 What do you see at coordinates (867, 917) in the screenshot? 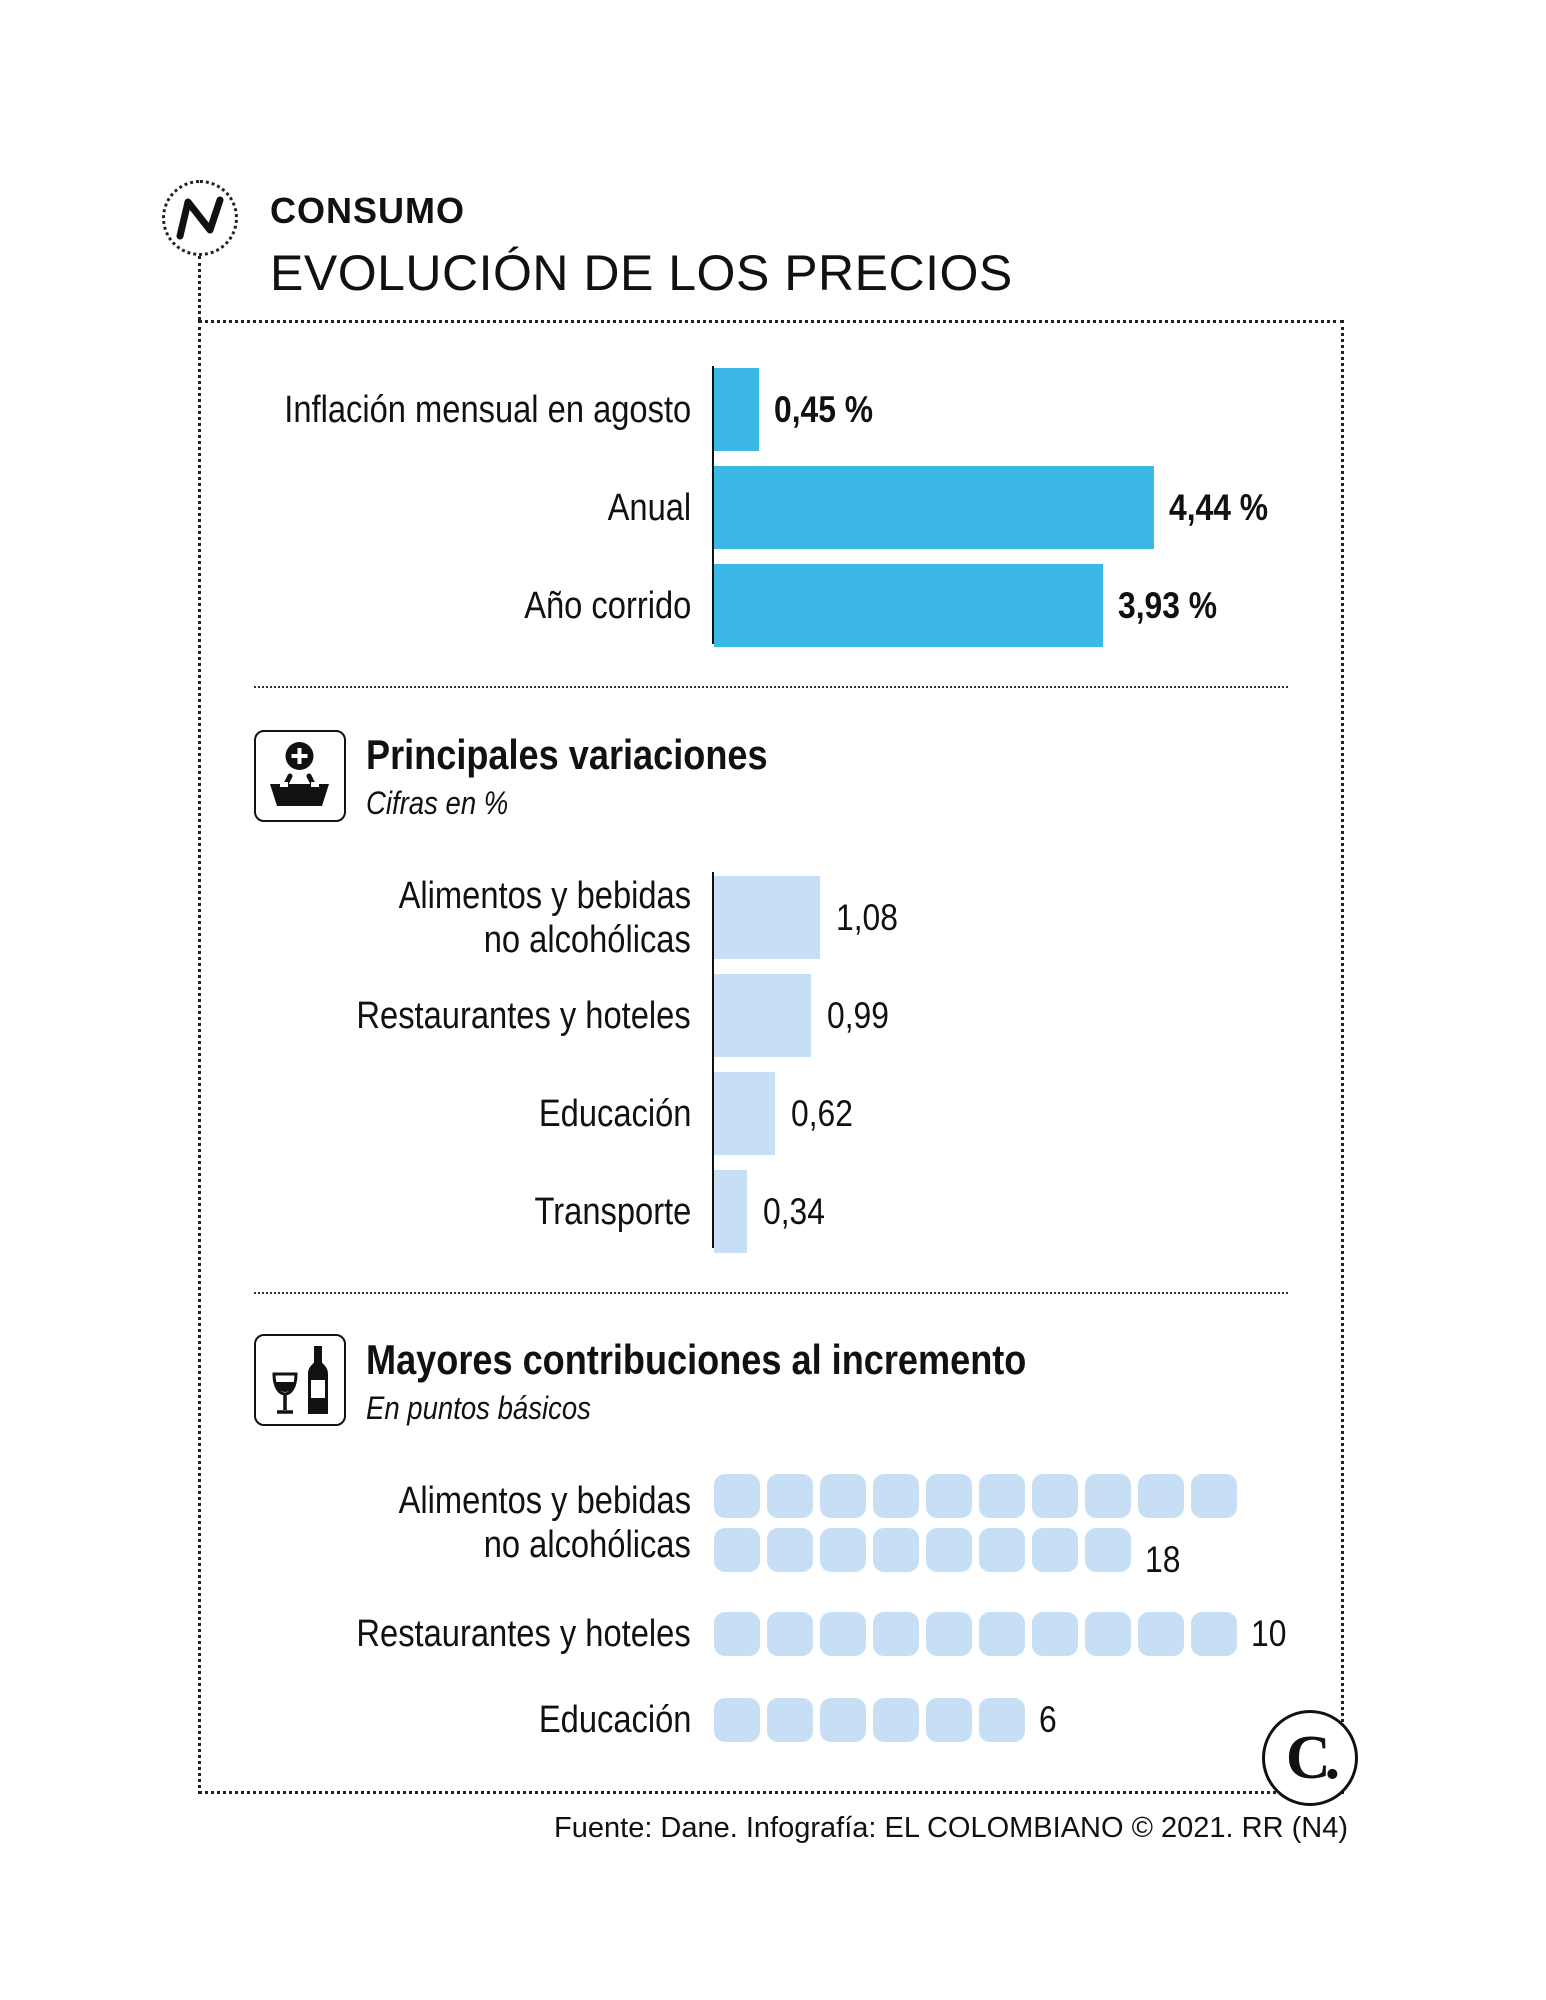
I see `data-label: 1,08` at bounding box center [867, 917].